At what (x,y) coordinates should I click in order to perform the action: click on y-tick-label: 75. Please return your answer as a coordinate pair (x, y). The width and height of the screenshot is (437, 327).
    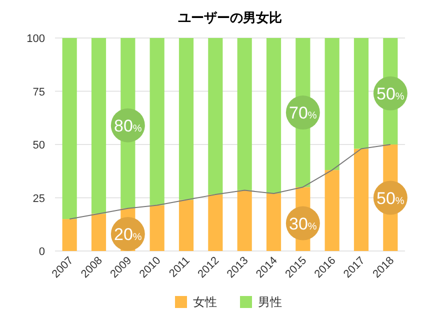
    Looking at the image, I should click on (38, 92).